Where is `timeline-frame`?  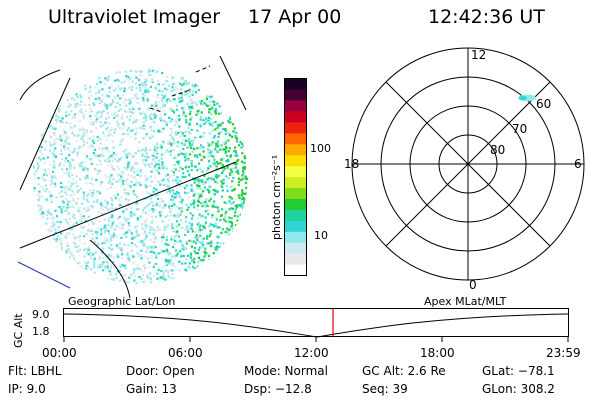 timeline-frame is located at coordinates (316, 322).